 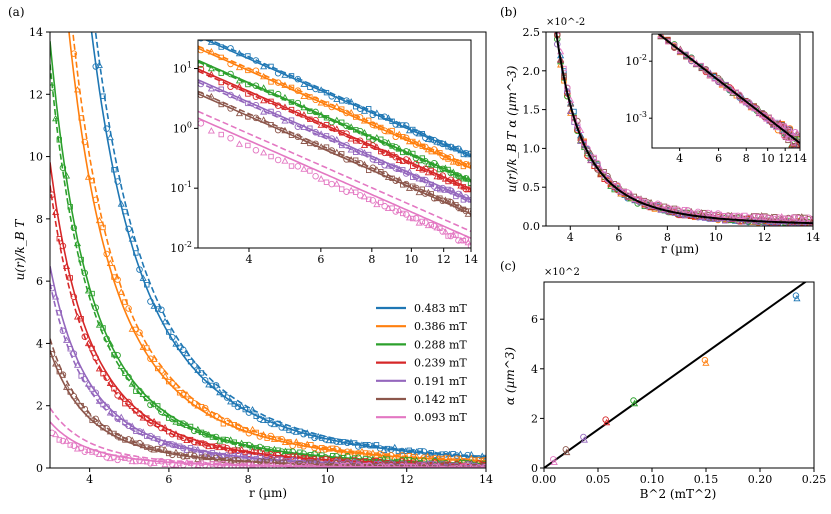 What do you see at coordinates (532, 71) in the screenshot?
I see `y-tick-label: 2.0` at bounding box center [532, 71].